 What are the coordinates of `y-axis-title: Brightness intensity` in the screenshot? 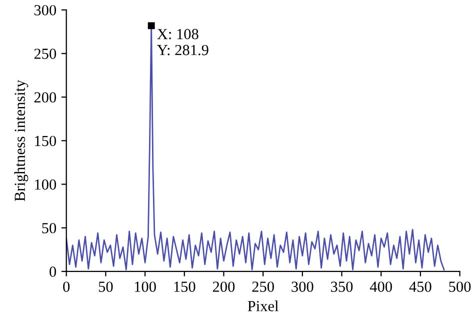 It's located at (21, 141).